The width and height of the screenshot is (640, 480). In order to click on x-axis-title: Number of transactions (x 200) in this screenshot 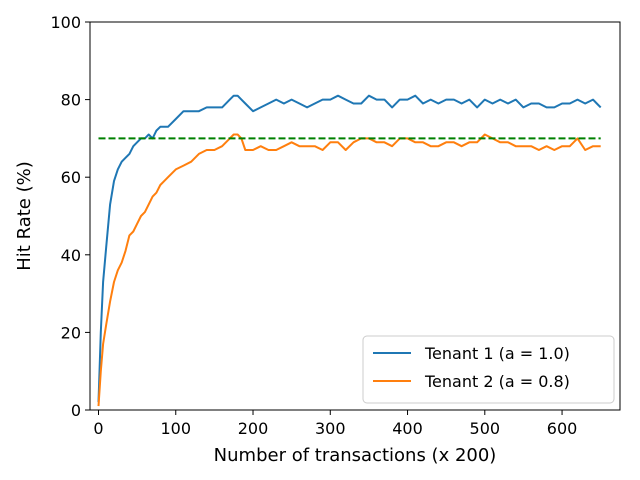, I will do `click(355, 455)`.